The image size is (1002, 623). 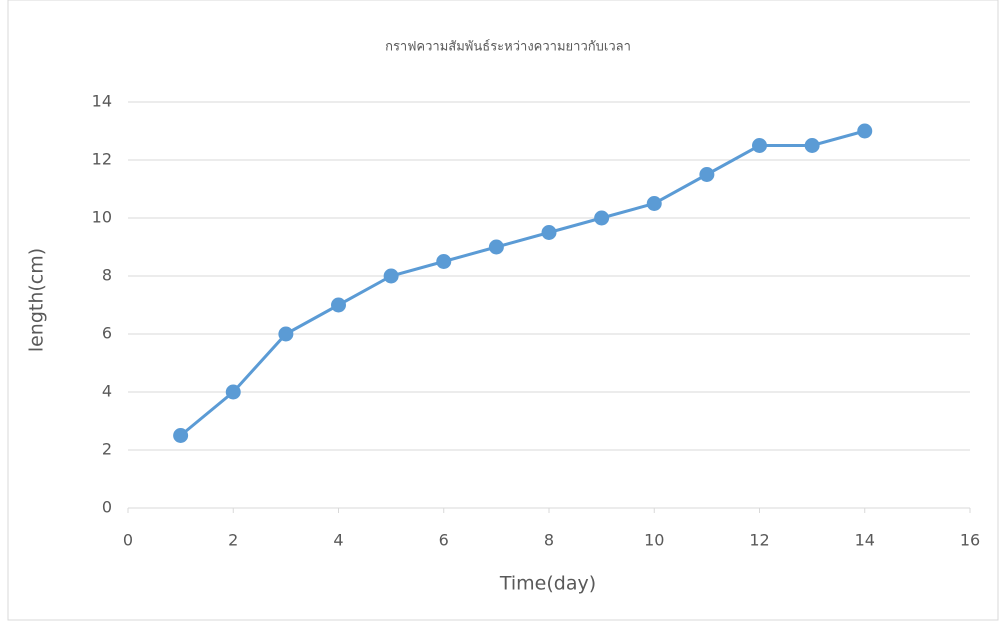 I want to click on x-axis-title: Time(day), so click(x=547, y=584).